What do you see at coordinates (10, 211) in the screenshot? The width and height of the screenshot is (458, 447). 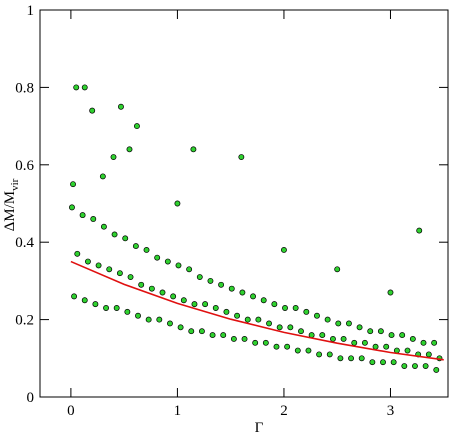 I see `y-axis-label-main: ΔM/M` at bounding box center [10, 211].